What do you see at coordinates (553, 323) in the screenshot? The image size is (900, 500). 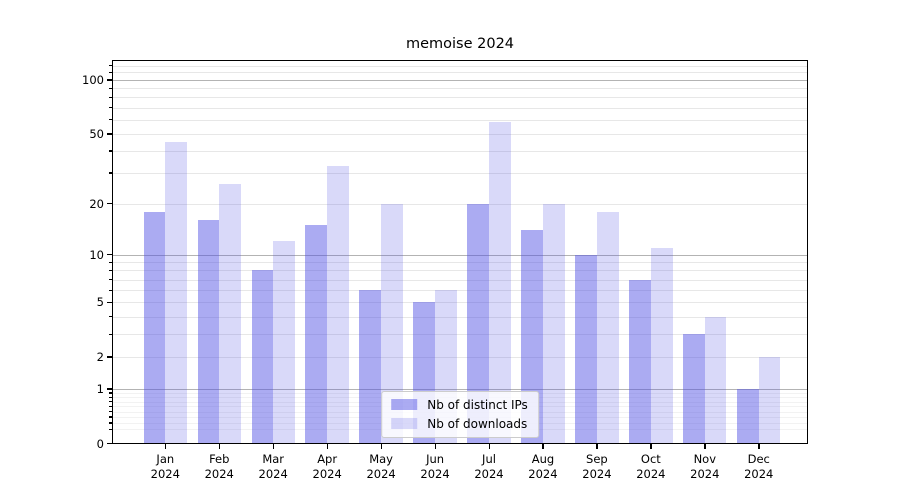 I see `bar-downloads-aug` at bounding box center [553, 323].